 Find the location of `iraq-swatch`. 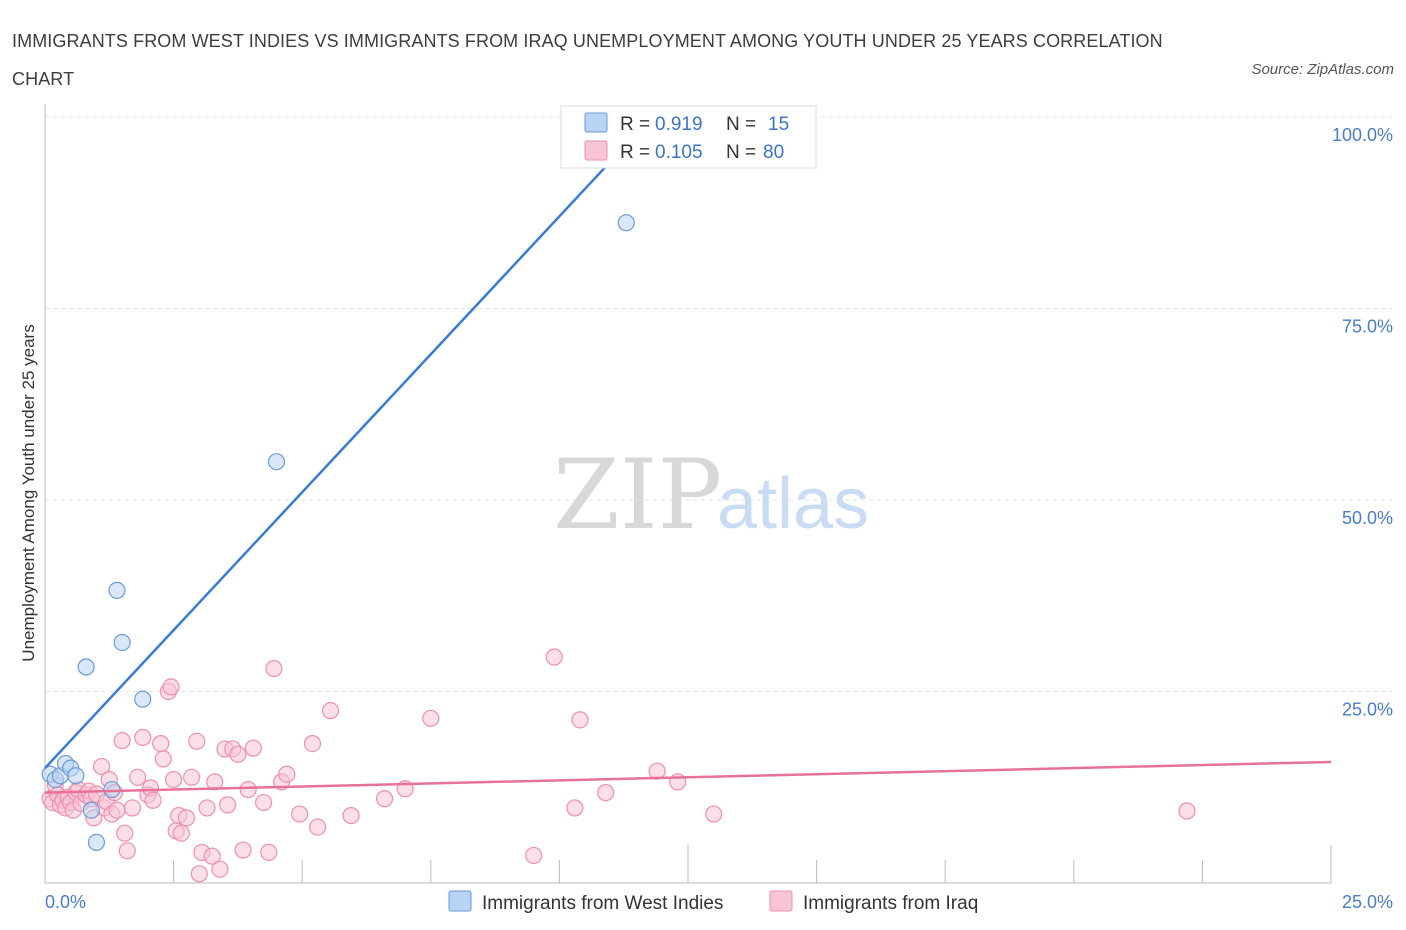

iraq-swatch is located at coordinates (596, 150).